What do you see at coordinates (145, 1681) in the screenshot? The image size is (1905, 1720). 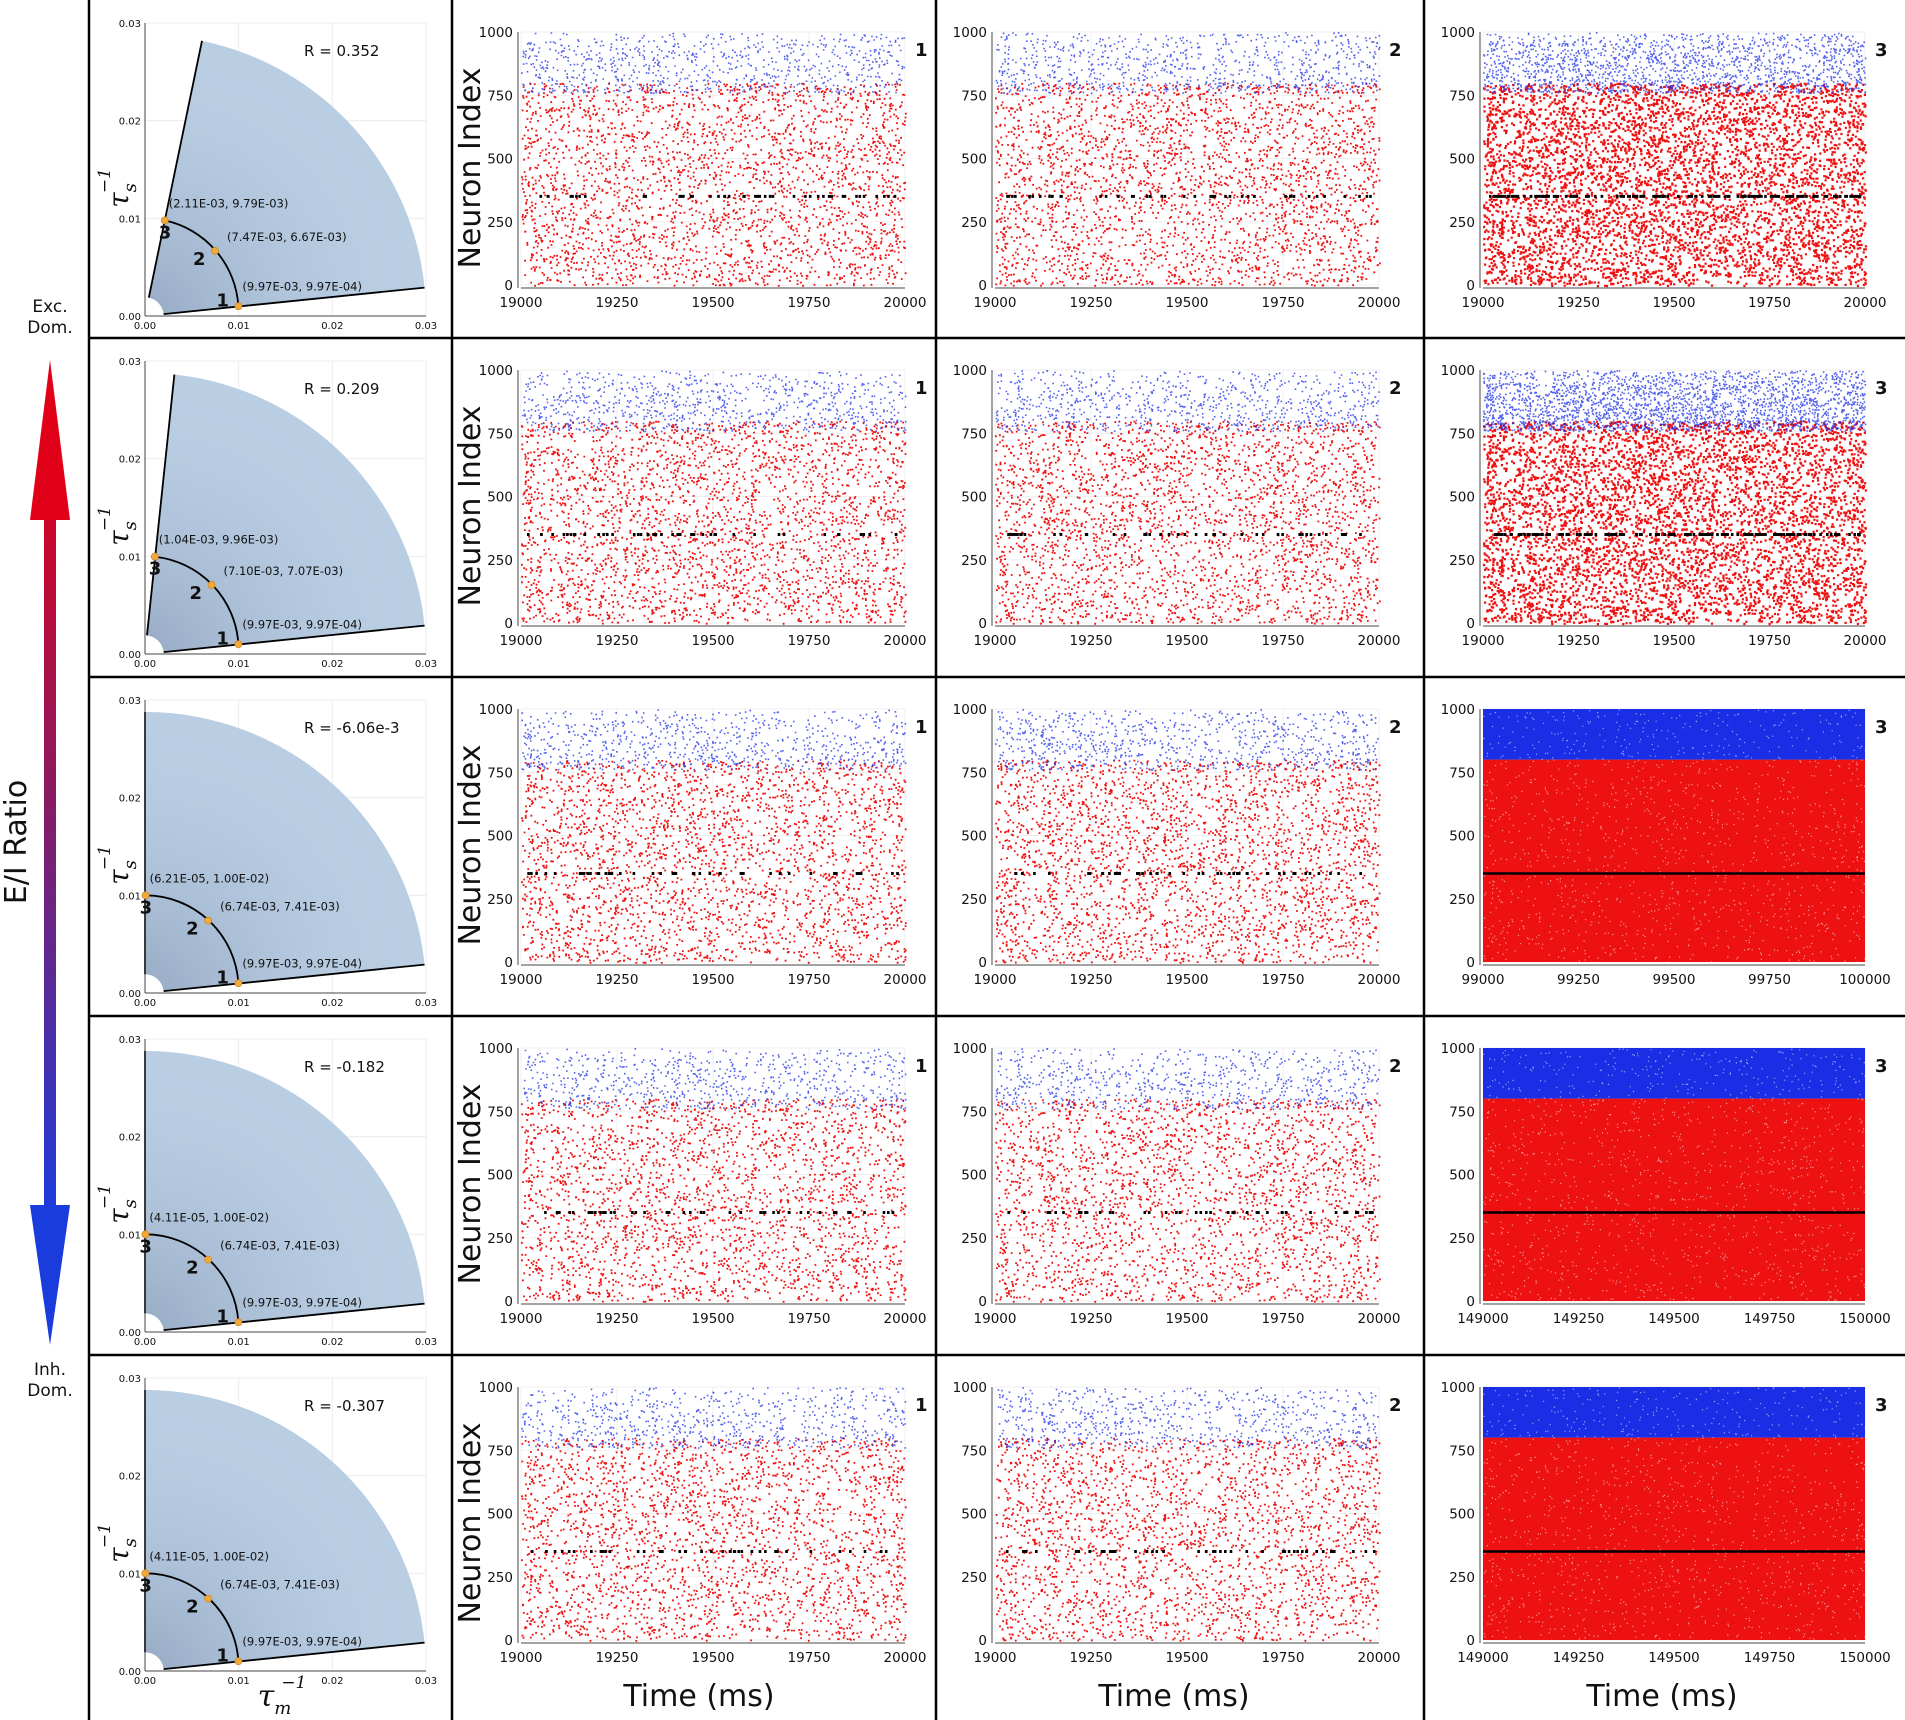 I see `sector-xtick-label: 0.00` at bounding box center [145, 1681].